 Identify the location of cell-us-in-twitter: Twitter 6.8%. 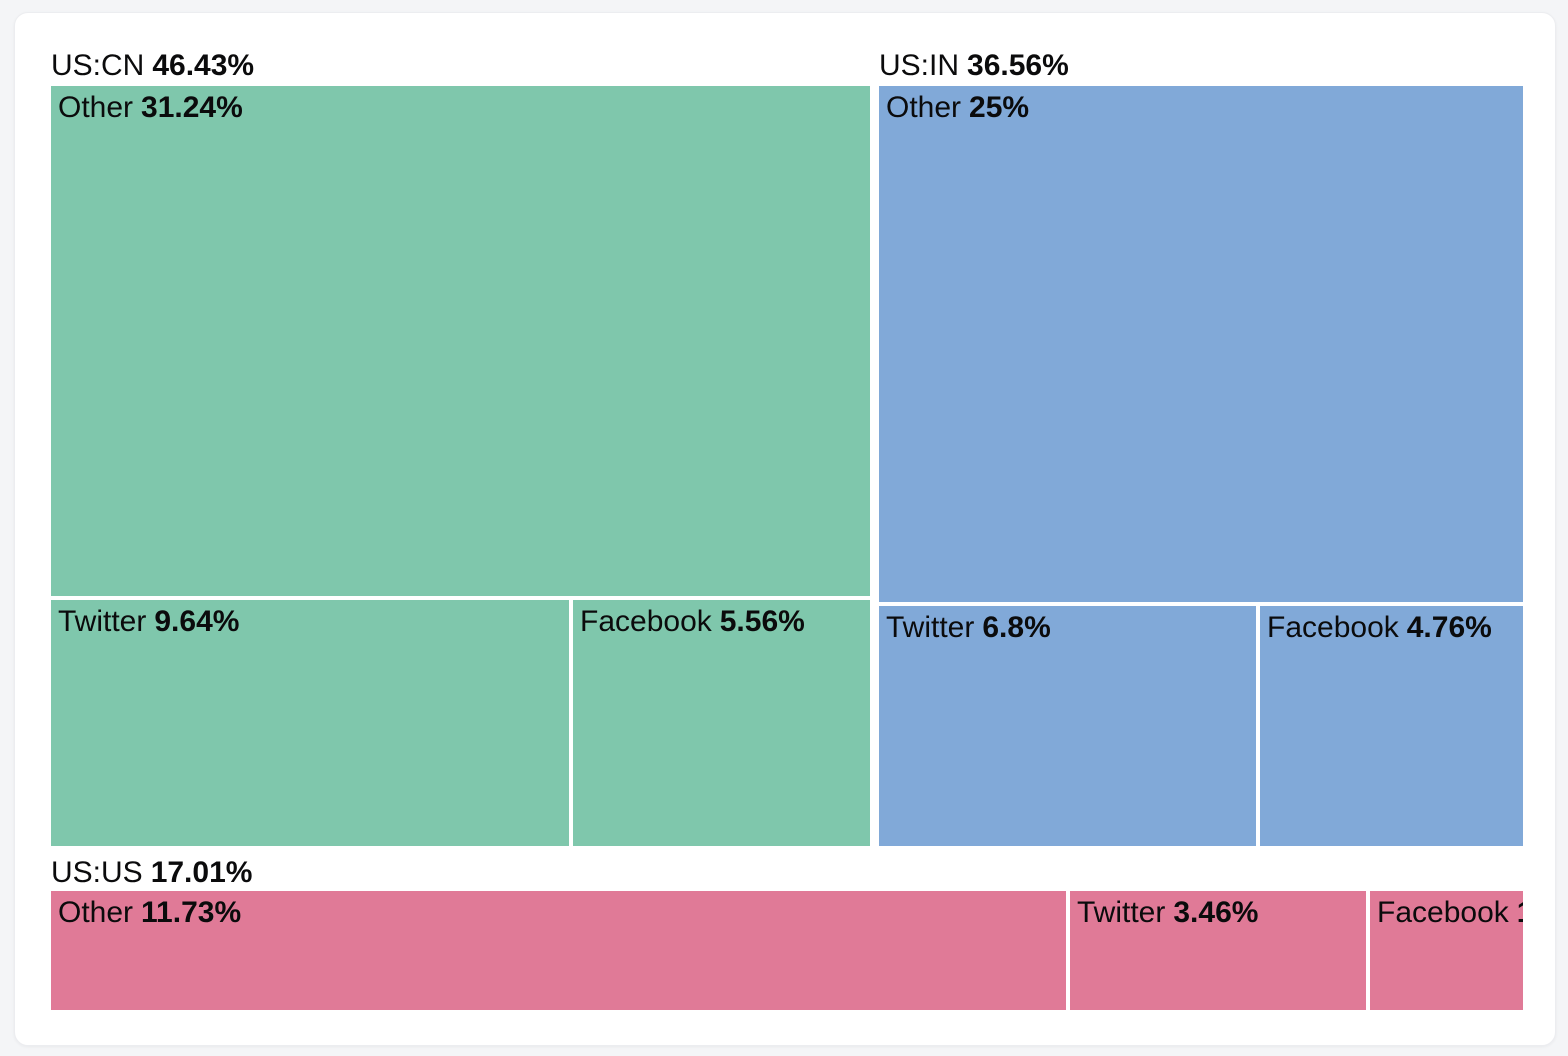
(1067, 726).